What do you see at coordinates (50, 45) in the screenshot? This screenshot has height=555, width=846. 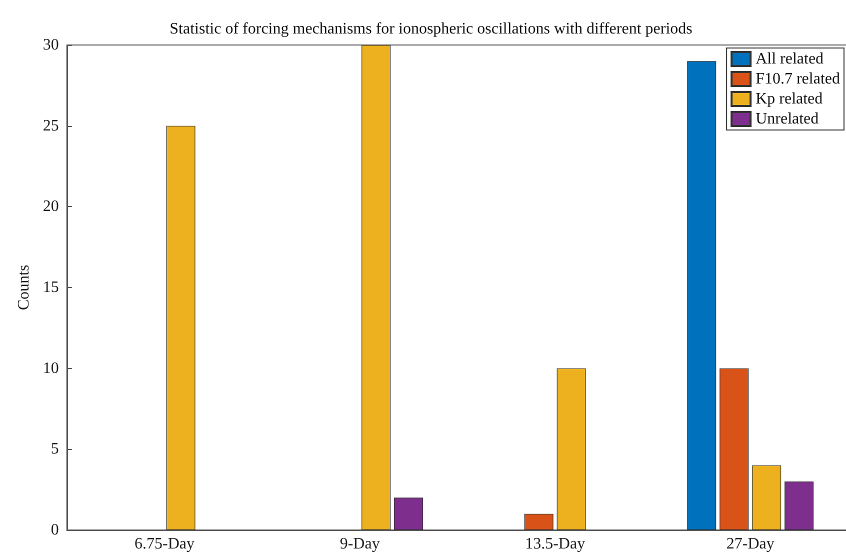 I see `y-tick-label: 30` at bounding box center [50, 45].